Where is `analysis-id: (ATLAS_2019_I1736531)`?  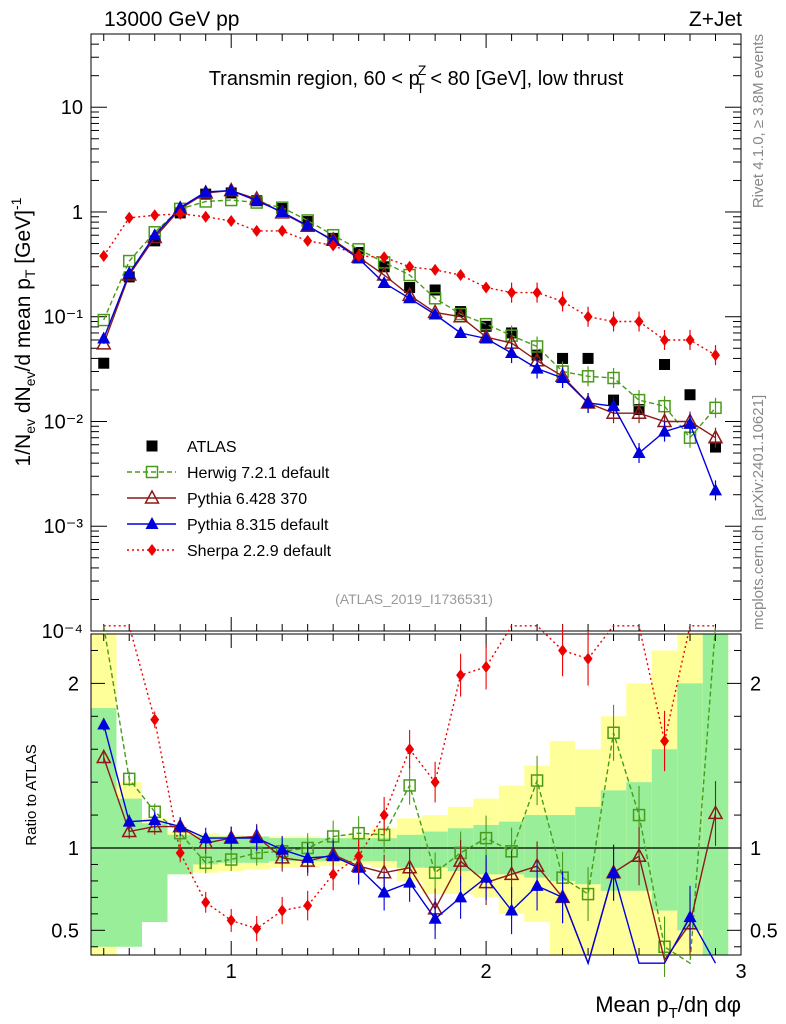
analysis-id: (ATLAS_2019_I1736531) is located at coordinates (414, 599).